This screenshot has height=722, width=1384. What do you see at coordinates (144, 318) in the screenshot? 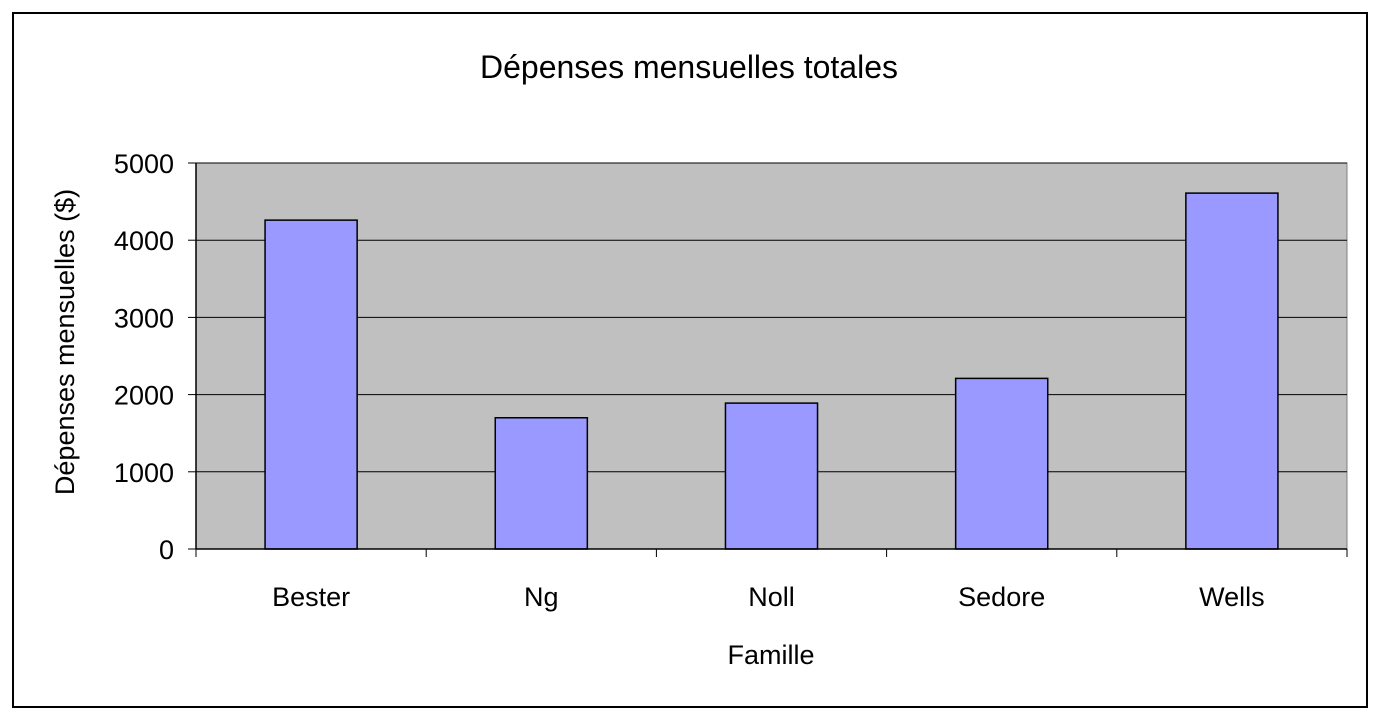
I see `y-tick-label-3000: 3000` at bounding box center [144, 318].